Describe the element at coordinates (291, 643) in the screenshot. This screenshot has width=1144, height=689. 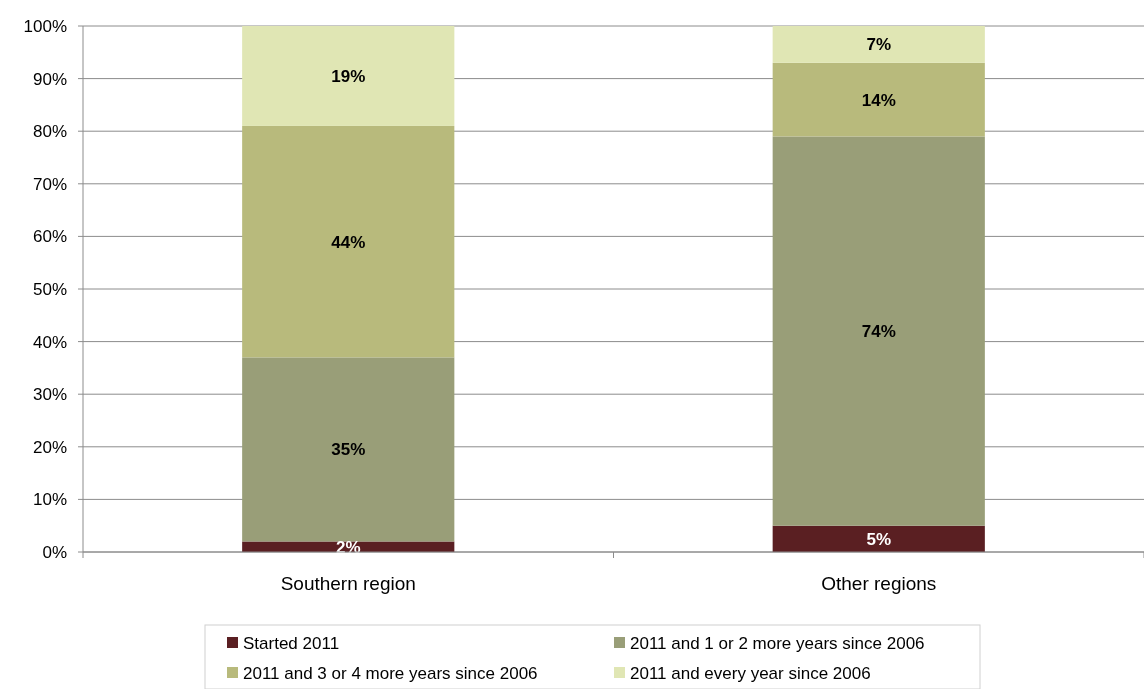
I see `legend-label: Started 2011` at that location.